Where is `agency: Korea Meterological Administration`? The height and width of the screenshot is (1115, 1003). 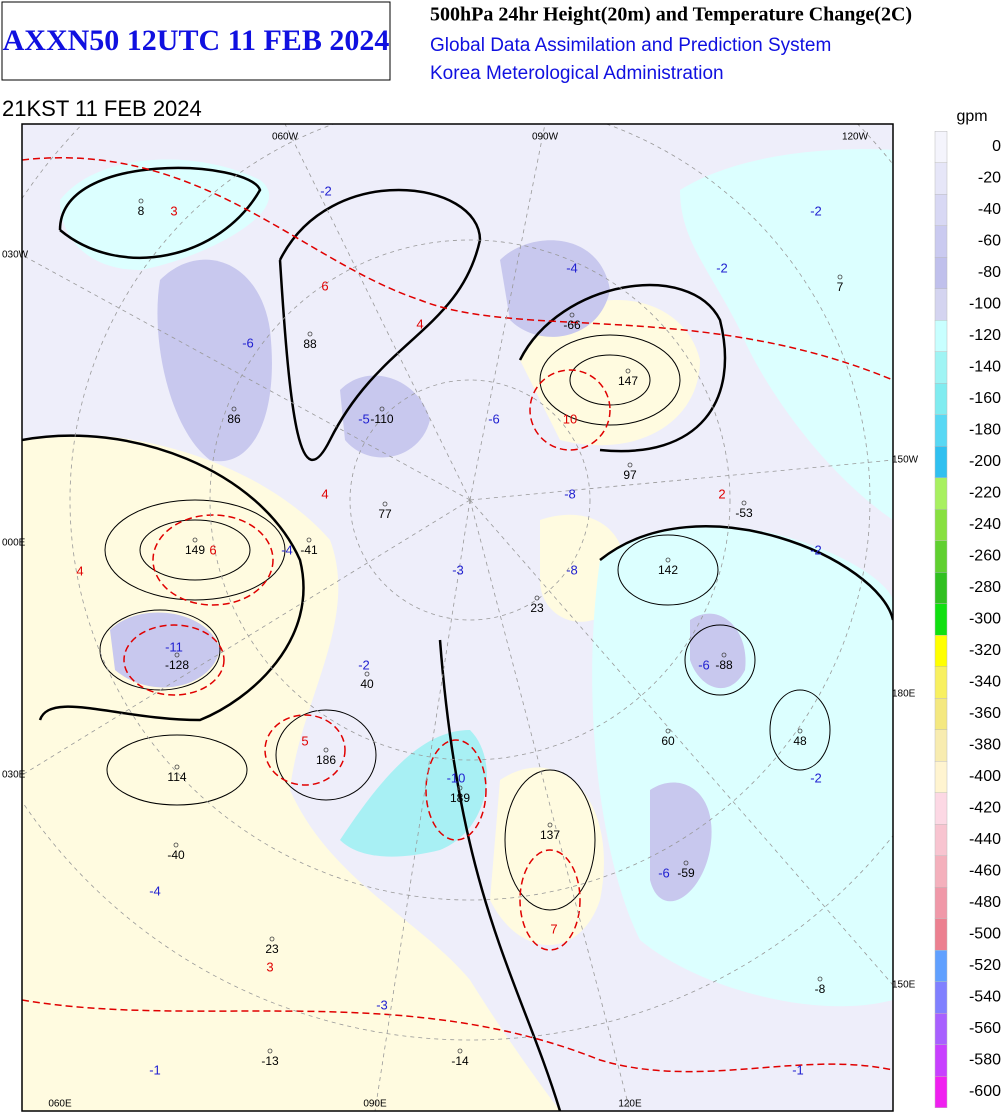 agency: Korea Meterological Administration is located at coordinates (577, 73).